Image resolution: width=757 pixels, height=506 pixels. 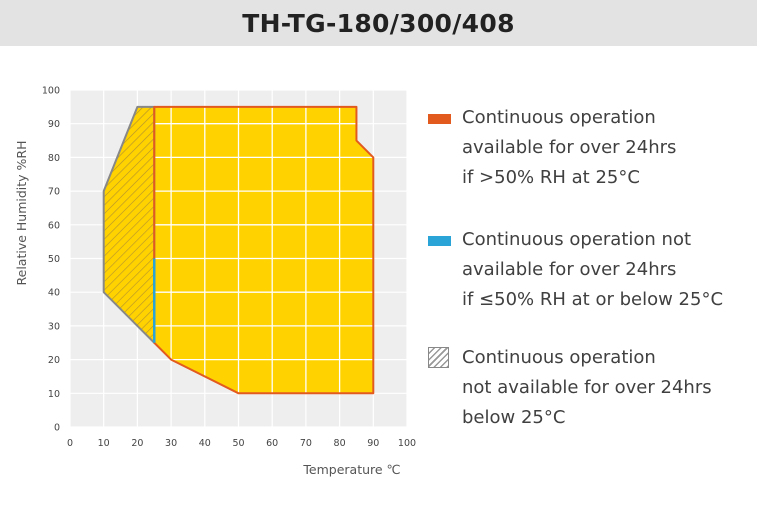 What do you see at coordinates (439, 119) in the screenshot?
I see `orange-bar-icon` at bounding box center [439, 119].